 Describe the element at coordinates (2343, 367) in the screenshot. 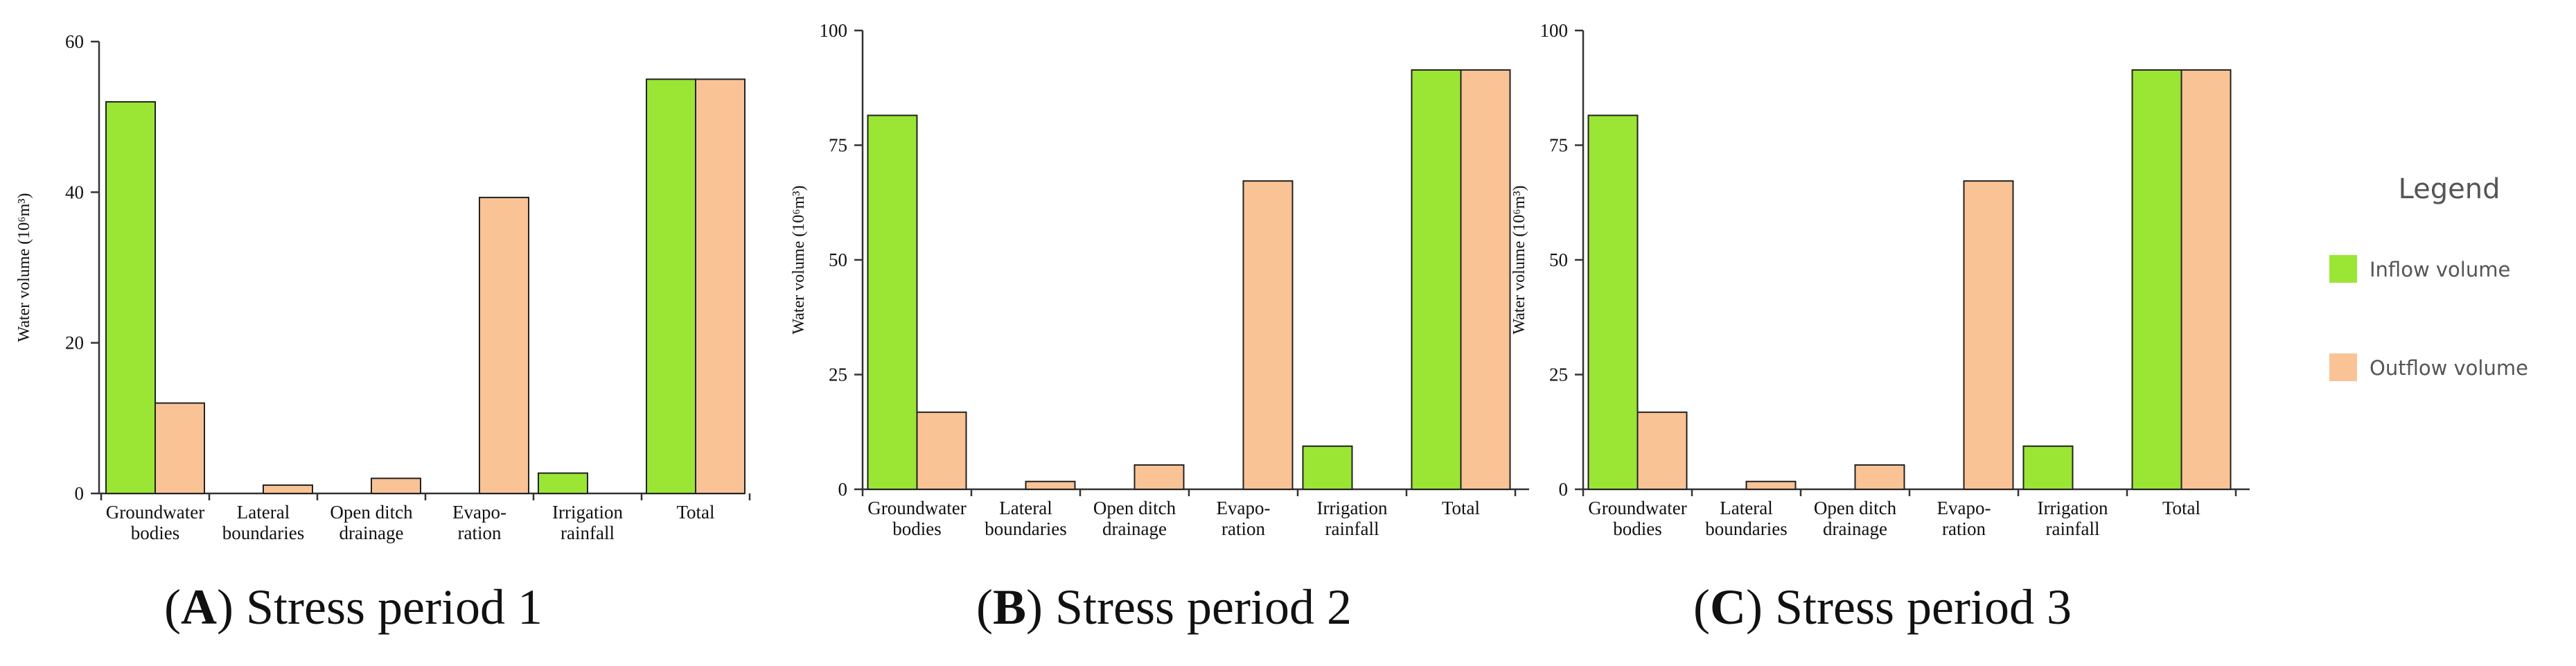

I see `legend-swatch-outflow` at that location.